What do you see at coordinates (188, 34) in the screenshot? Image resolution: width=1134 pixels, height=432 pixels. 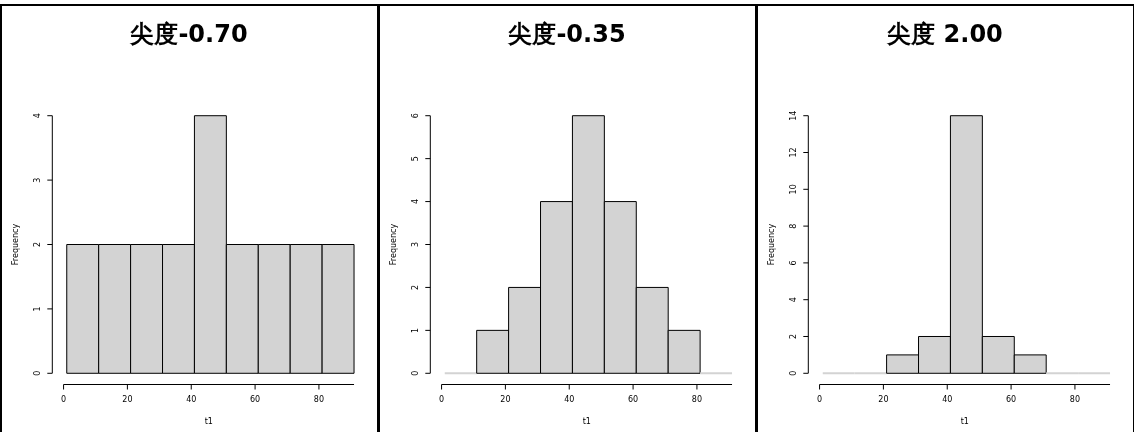 I see `chart-title: 尖度-0.70` at bounding box center [188, 34].